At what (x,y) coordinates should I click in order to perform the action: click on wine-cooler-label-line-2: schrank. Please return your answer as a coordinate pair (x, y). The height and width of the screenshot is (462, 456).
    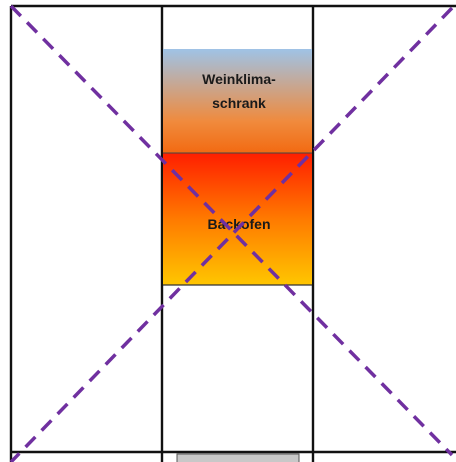
    Looking at the image, I should click on (239, 103).